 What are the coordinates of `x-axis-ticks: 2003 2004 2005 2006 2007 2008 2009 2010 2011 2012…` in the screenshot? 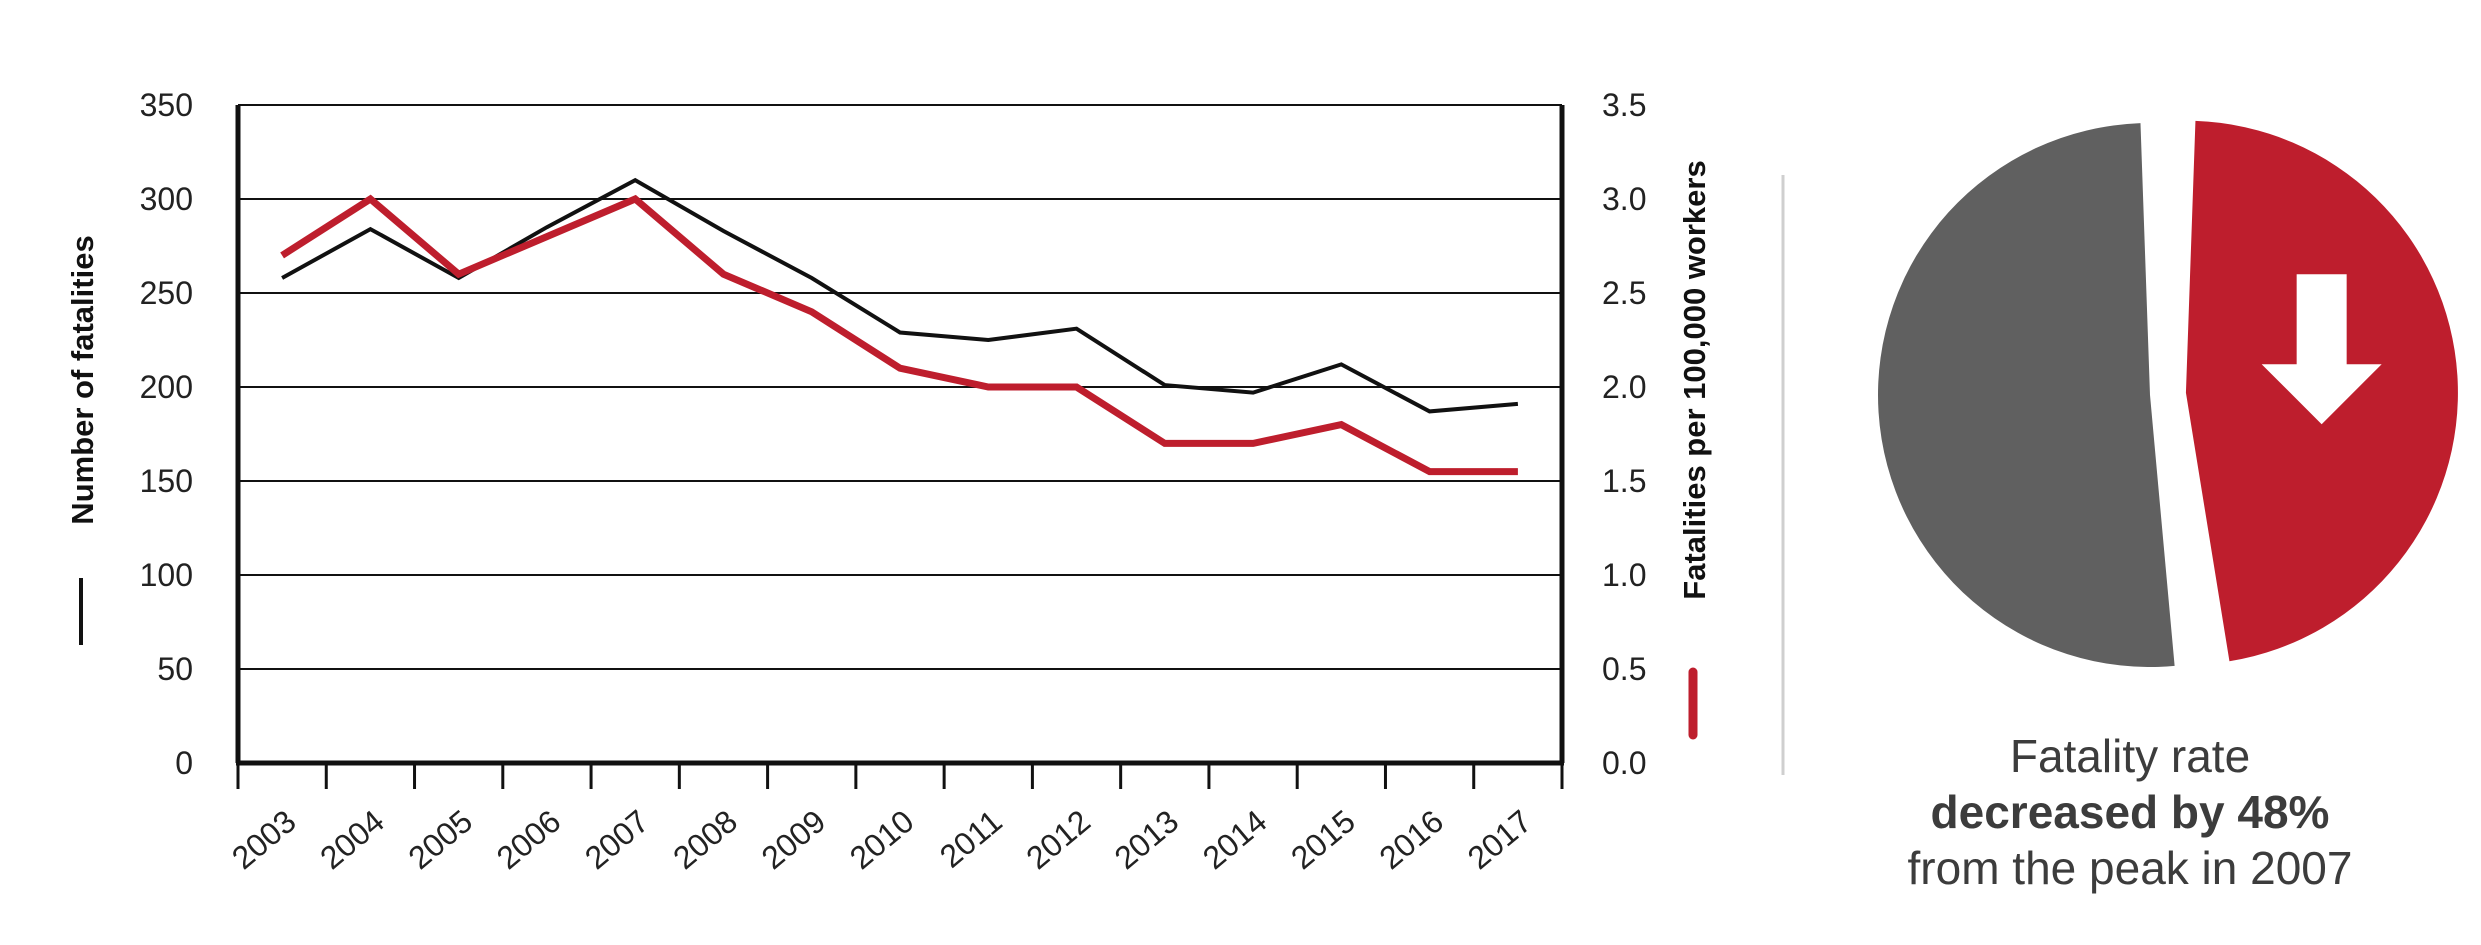 It's located at (894, 819).